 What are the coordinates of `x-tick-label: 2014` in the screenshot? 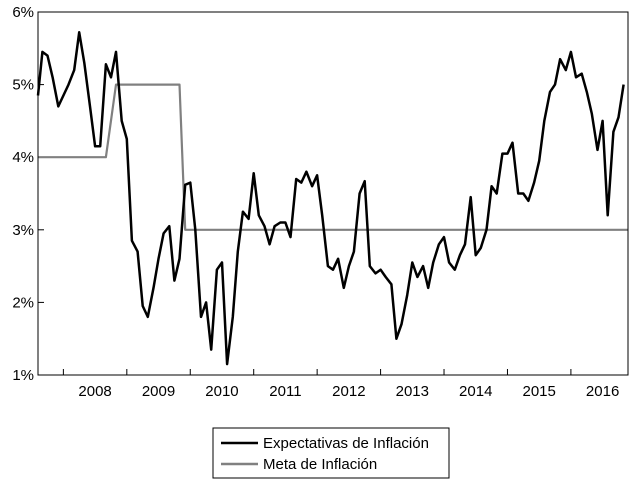 It's located at (475, 391).